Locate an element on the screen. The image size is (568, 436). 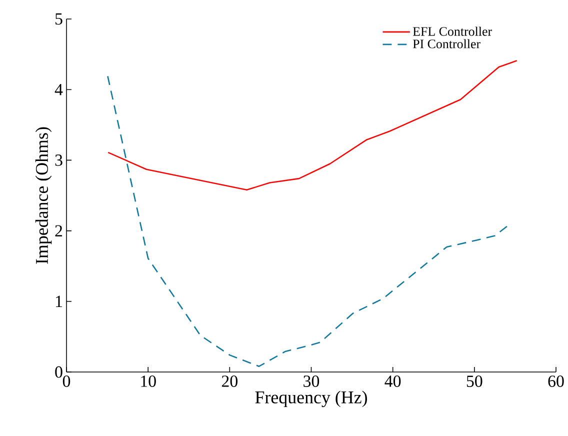
y-tick-label: 0 is located at coordinates (58, 372).